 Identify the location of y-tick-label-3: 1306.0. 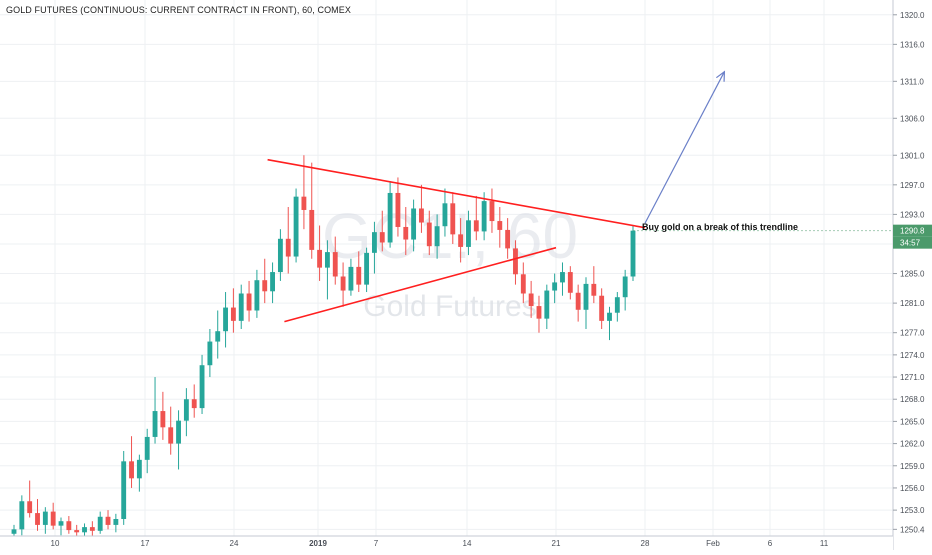
(912, 118).